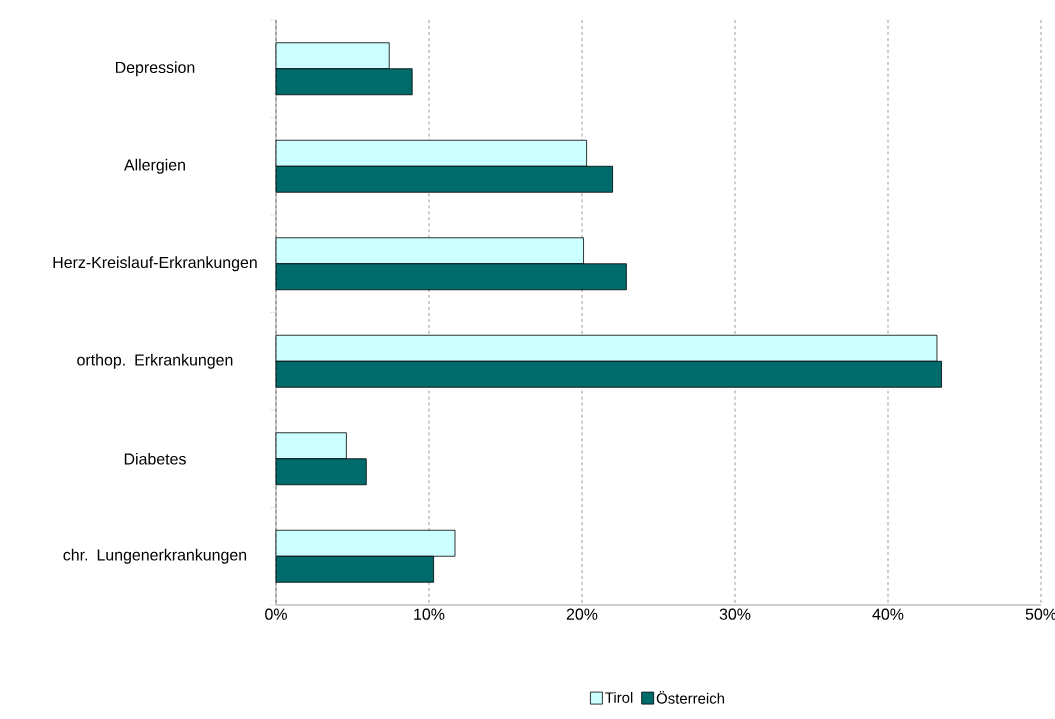 This screenshot has height=719, width=1055. I want to click on x-tick-label: 10%, so click(429, 614).